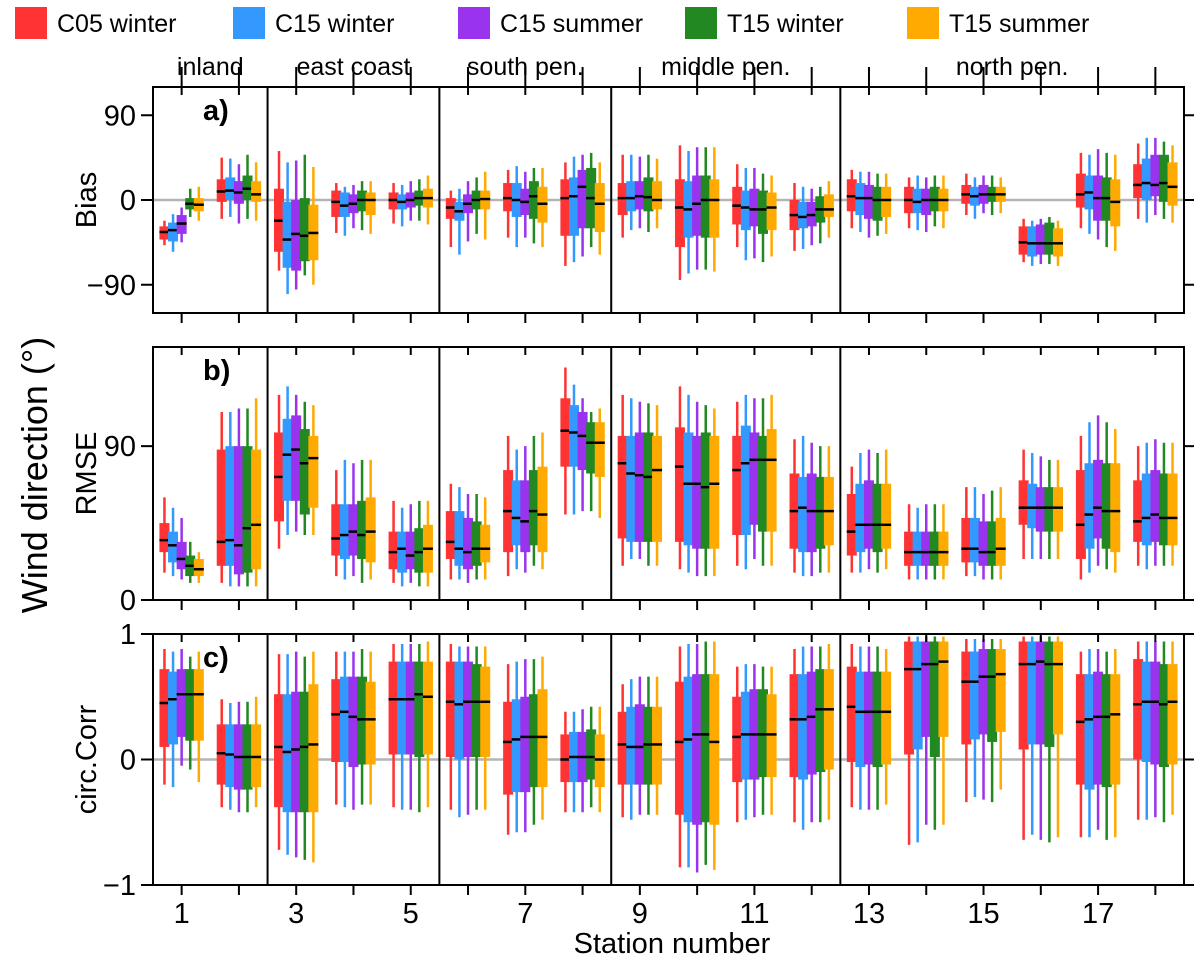 This screenshot has width=1196, height=965. Describe the element at coordinates (128, 601) in the screenshot. I see `y-tick-label: 0` at that location.